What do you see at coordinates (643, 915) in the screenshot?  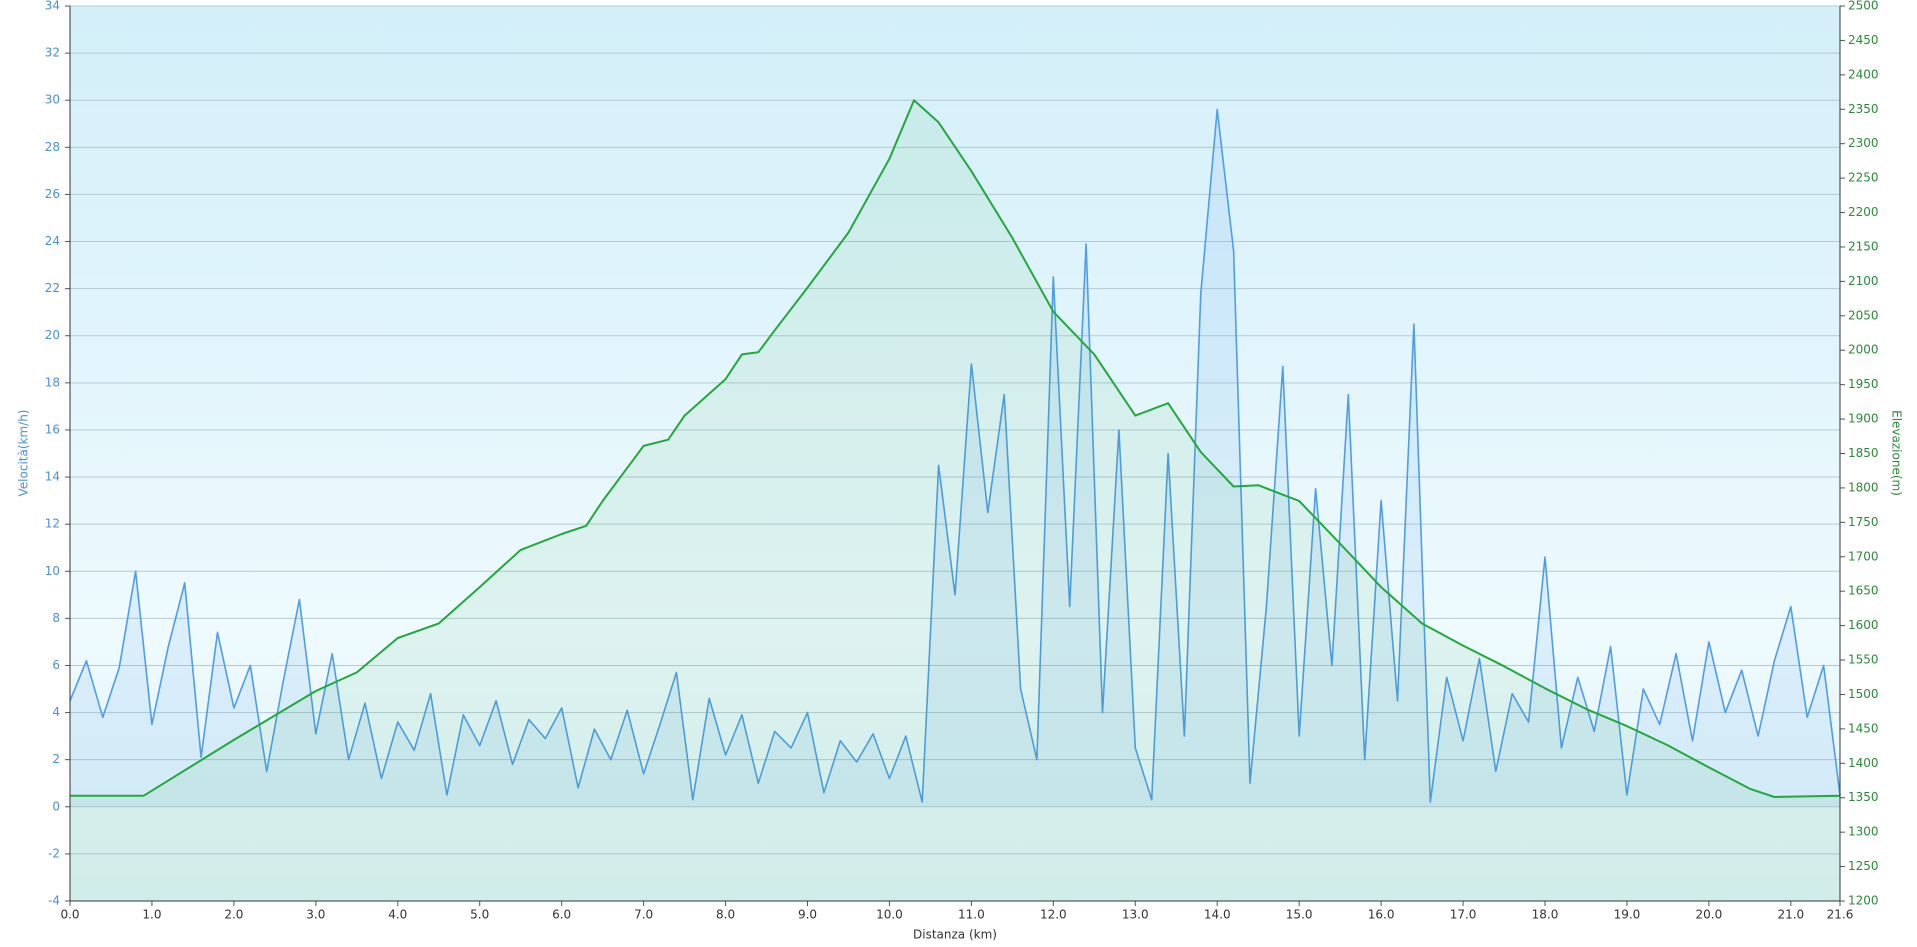 I see `x-tick-label: 7.0` at bounding box center [643, 915].